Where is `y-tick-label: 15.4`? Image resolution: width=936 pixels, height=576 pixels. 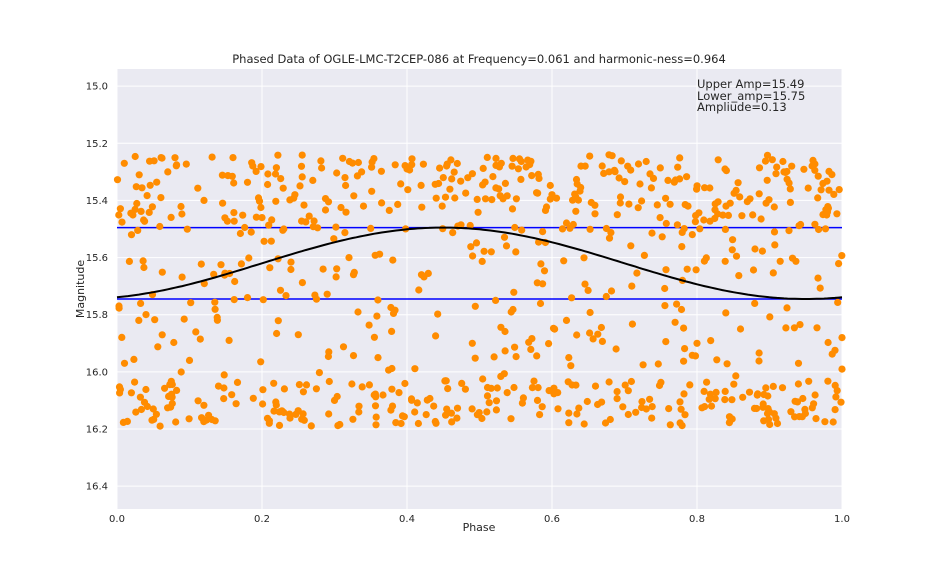 y-tick-label: 15.4 is located at coordinates (97, 201).